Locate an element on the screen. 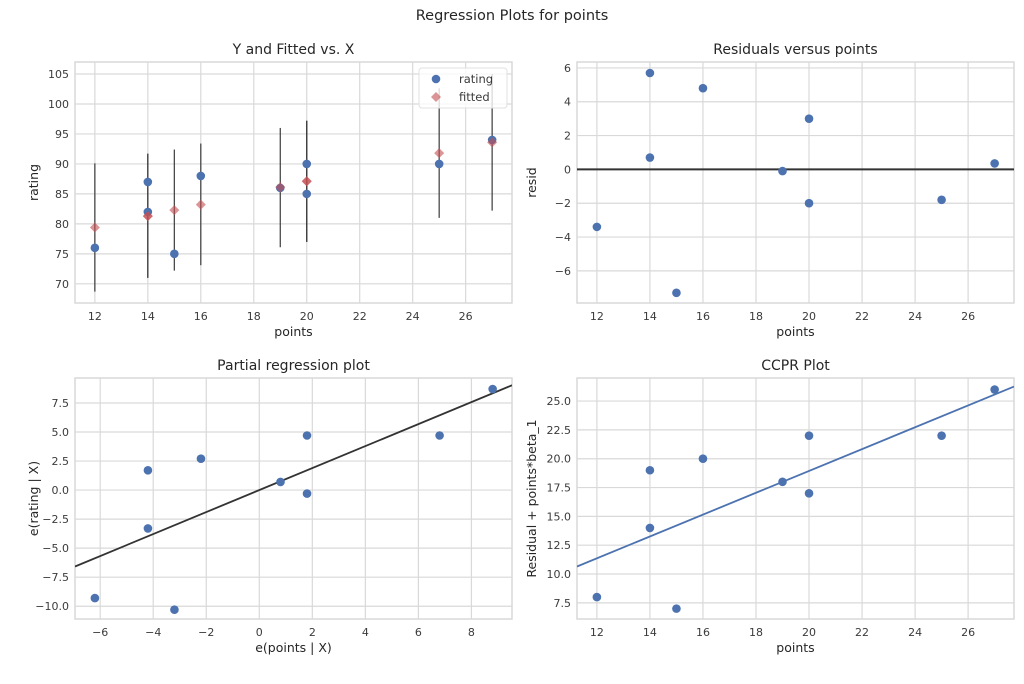 This screenshot has width=1024, height=684. legend-frame is located at coordinates (463, 88).